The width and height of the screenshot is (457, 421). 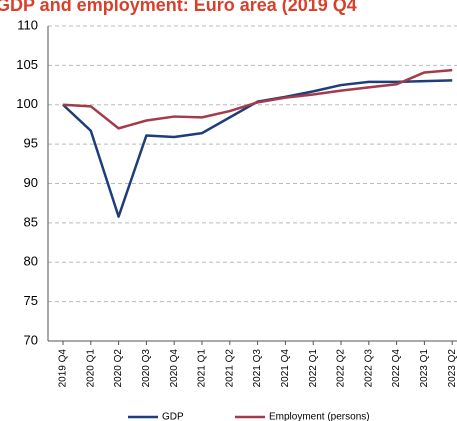 What do you see at coordinates (178, 7) in the screenshot?
I see `chart-title: GDP and employment: Euro area (2019 Q4` at bounding box center [178, 7].